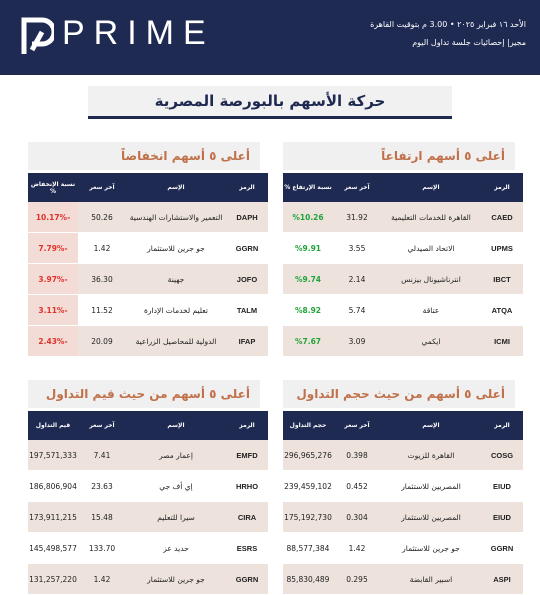 The width and height of the screenshot is (540, 595). I want to click on row: ATQA عتاقة 5.74 %8.92, so click(403, 310).